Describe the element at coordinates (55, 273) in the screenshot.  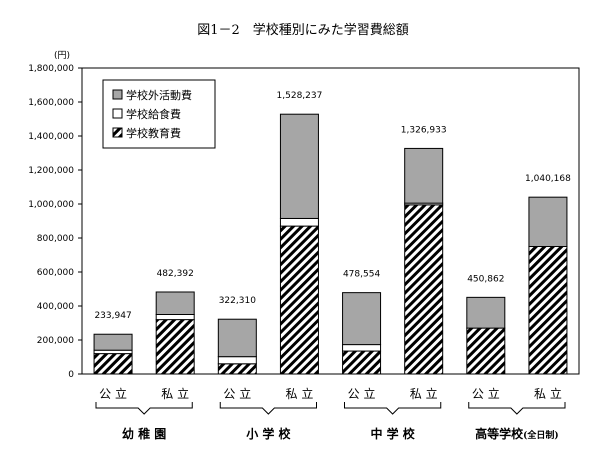
I see `y-tick-label: 600,000` at that location.